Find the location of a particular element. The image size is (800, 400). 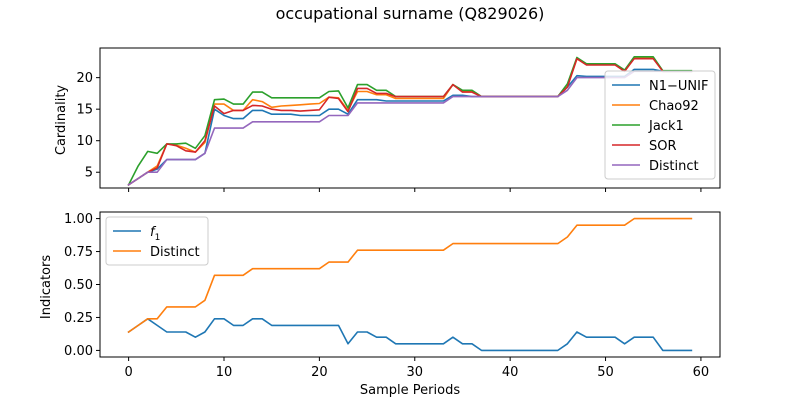

x-tick-label-indicators-40: 40 is located at coordinates (510, 372).